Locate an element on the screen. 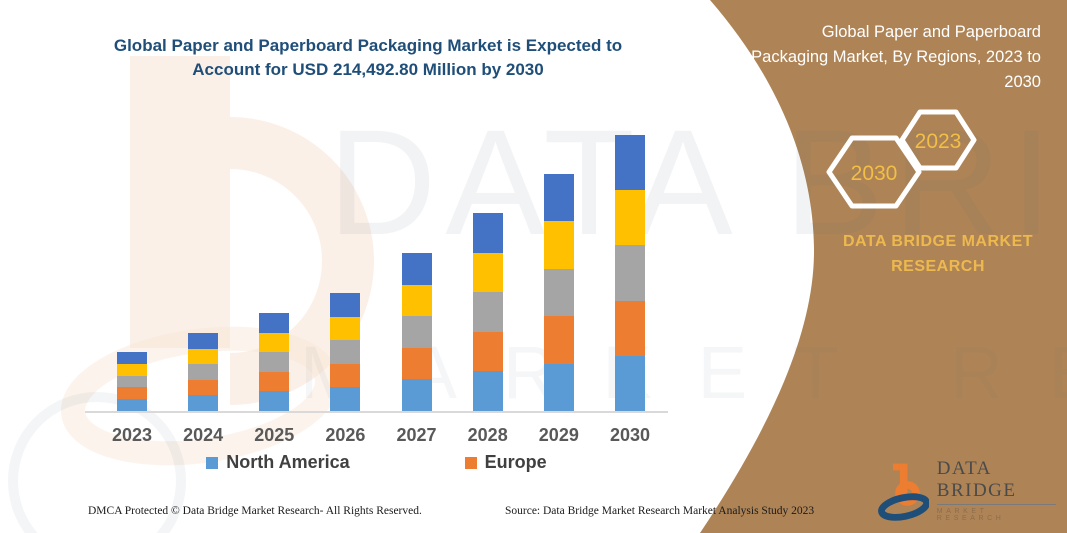 The width and height of the screenshot is (1067, 533). segment-2028-unlabeled-region-gray-segment- is located at coordinates (487, 312).